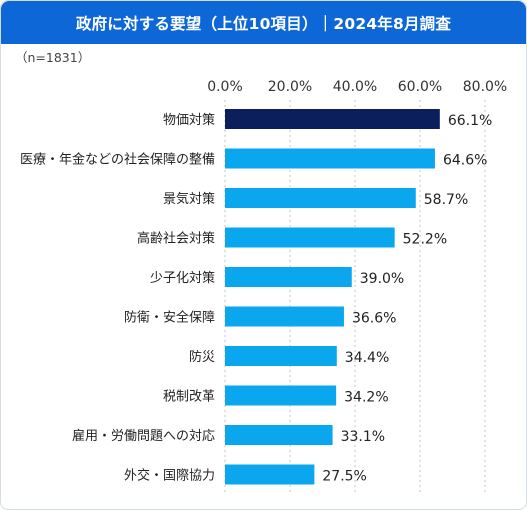 Image resolution: width=527 pixels, height=510 pixels. Describe the element at coordinates (290, 87) in the screenshot. I see `x-tick-label-1: 20.0%` at that location.